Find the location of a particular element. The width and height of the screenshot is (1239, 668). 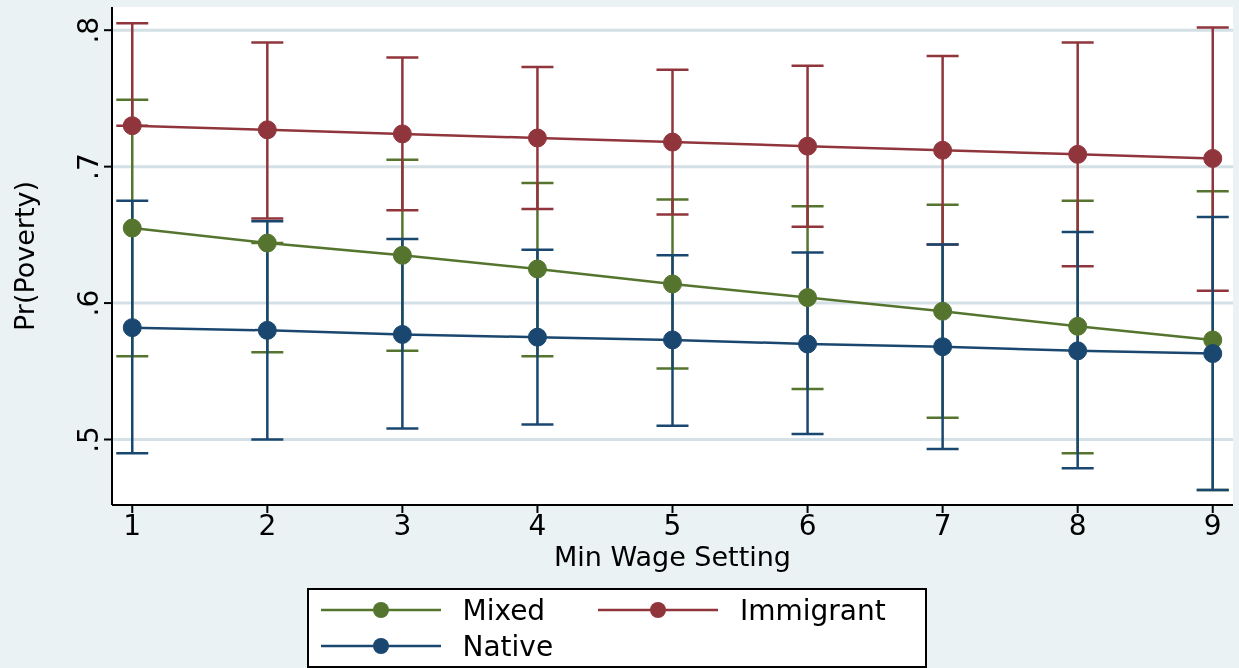

legend-label: Immigrant is located at coordinates (812, 610).